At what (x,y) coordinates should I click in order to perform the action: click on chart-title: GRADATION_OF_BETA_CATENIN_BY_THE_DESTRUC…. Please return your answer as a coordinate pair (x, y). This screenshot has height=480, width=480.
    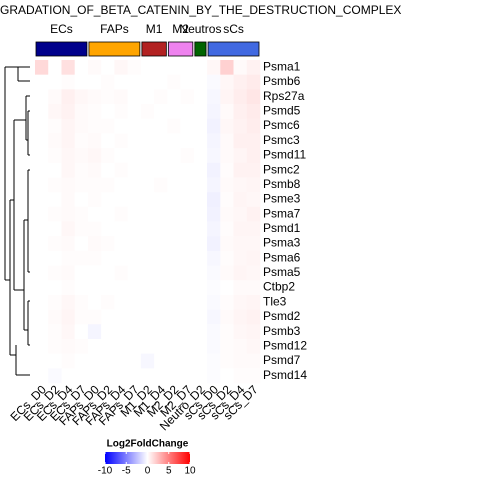
    Looking at the image, I should click on (200, 10).